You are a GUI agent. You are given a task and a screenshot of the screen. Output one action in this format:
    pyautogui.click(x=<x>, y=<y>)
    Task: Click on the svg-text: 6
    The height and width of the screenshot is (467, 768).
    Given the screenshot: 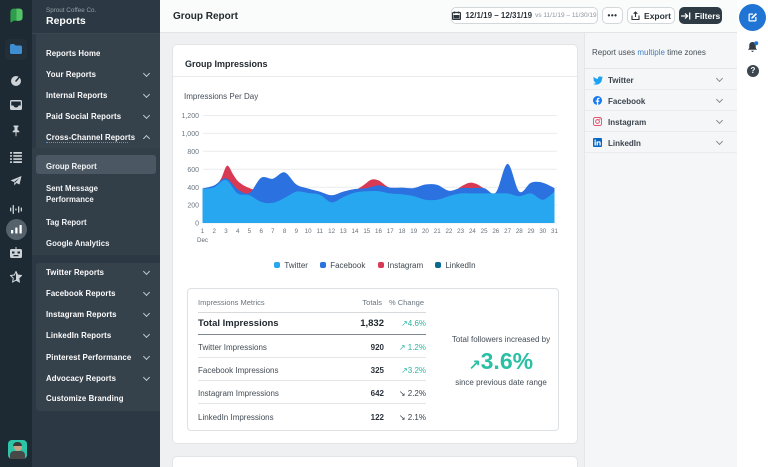 What is the action you would take?
    pyautogui.click(x=261, y=231)
    